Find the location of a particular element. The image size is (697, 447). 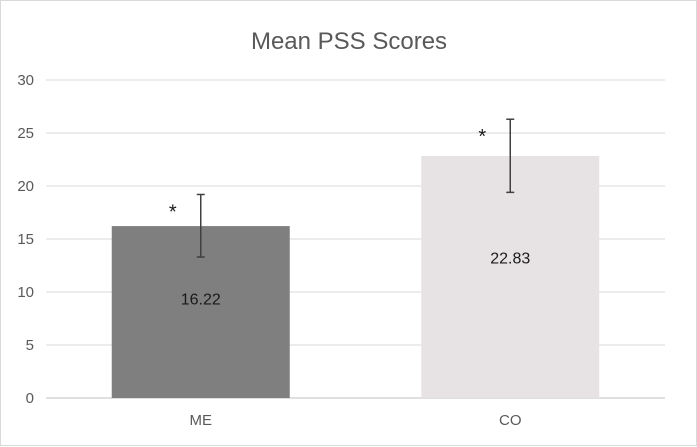

data-label: 22.83 is located at coordinates (510, 259).